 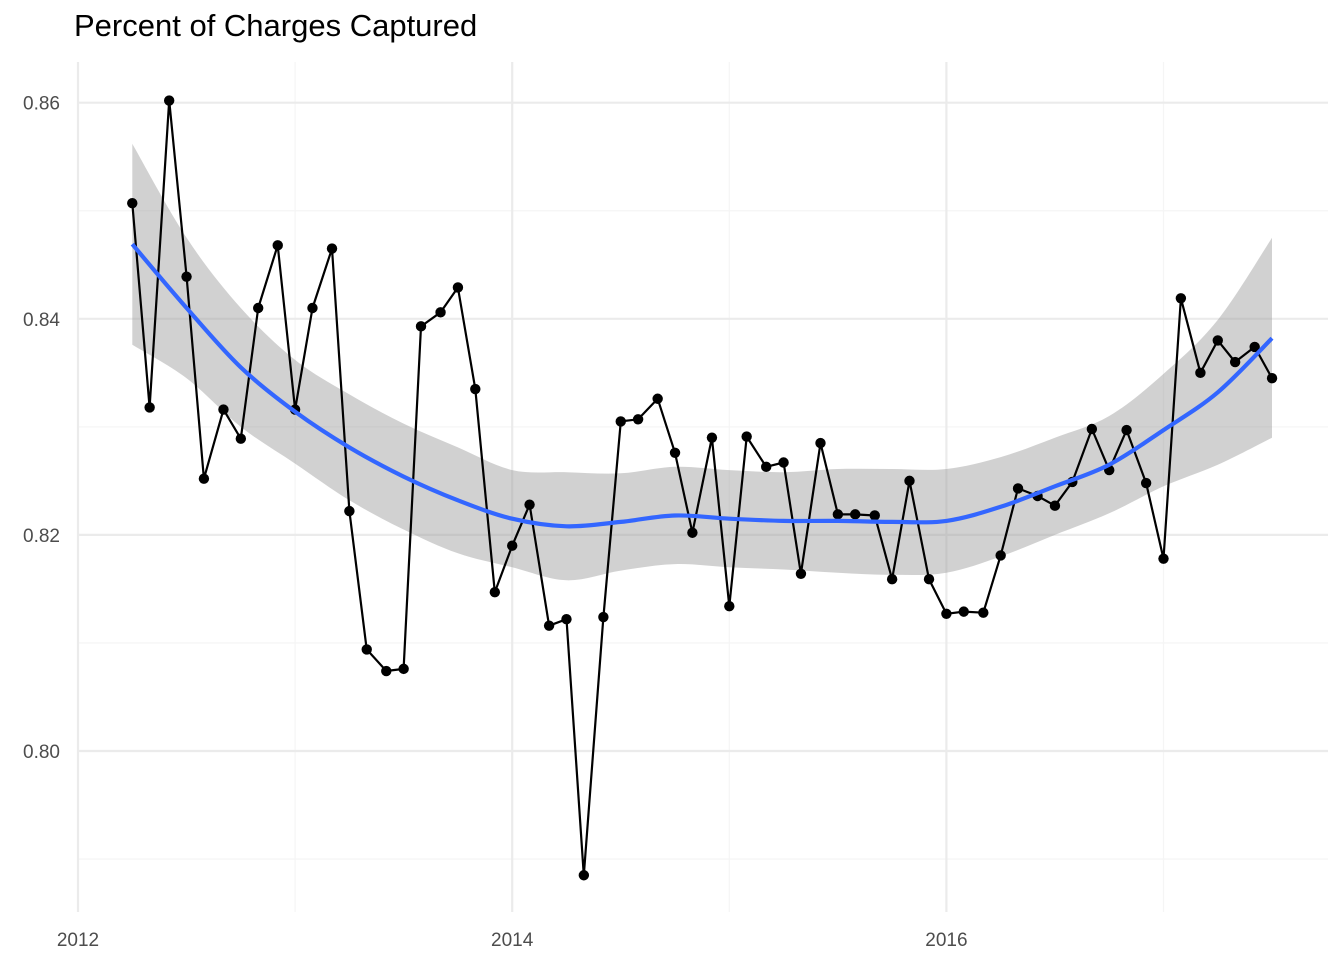 What do you see at coordinates (41, 104) in the screenshot?
I see `y-tick-label: 0.86` at bounding box center [41, 104].